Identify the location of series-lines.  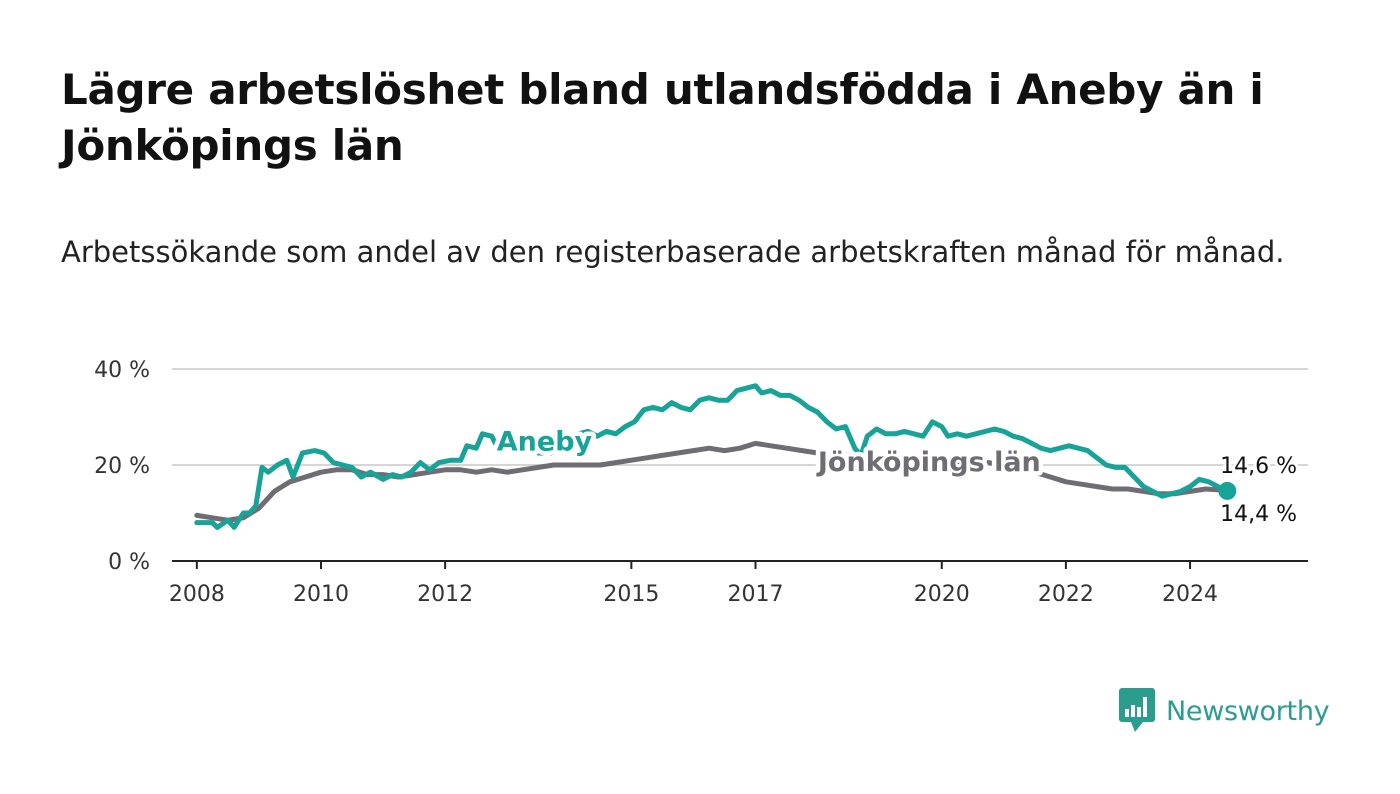
(712, 456).